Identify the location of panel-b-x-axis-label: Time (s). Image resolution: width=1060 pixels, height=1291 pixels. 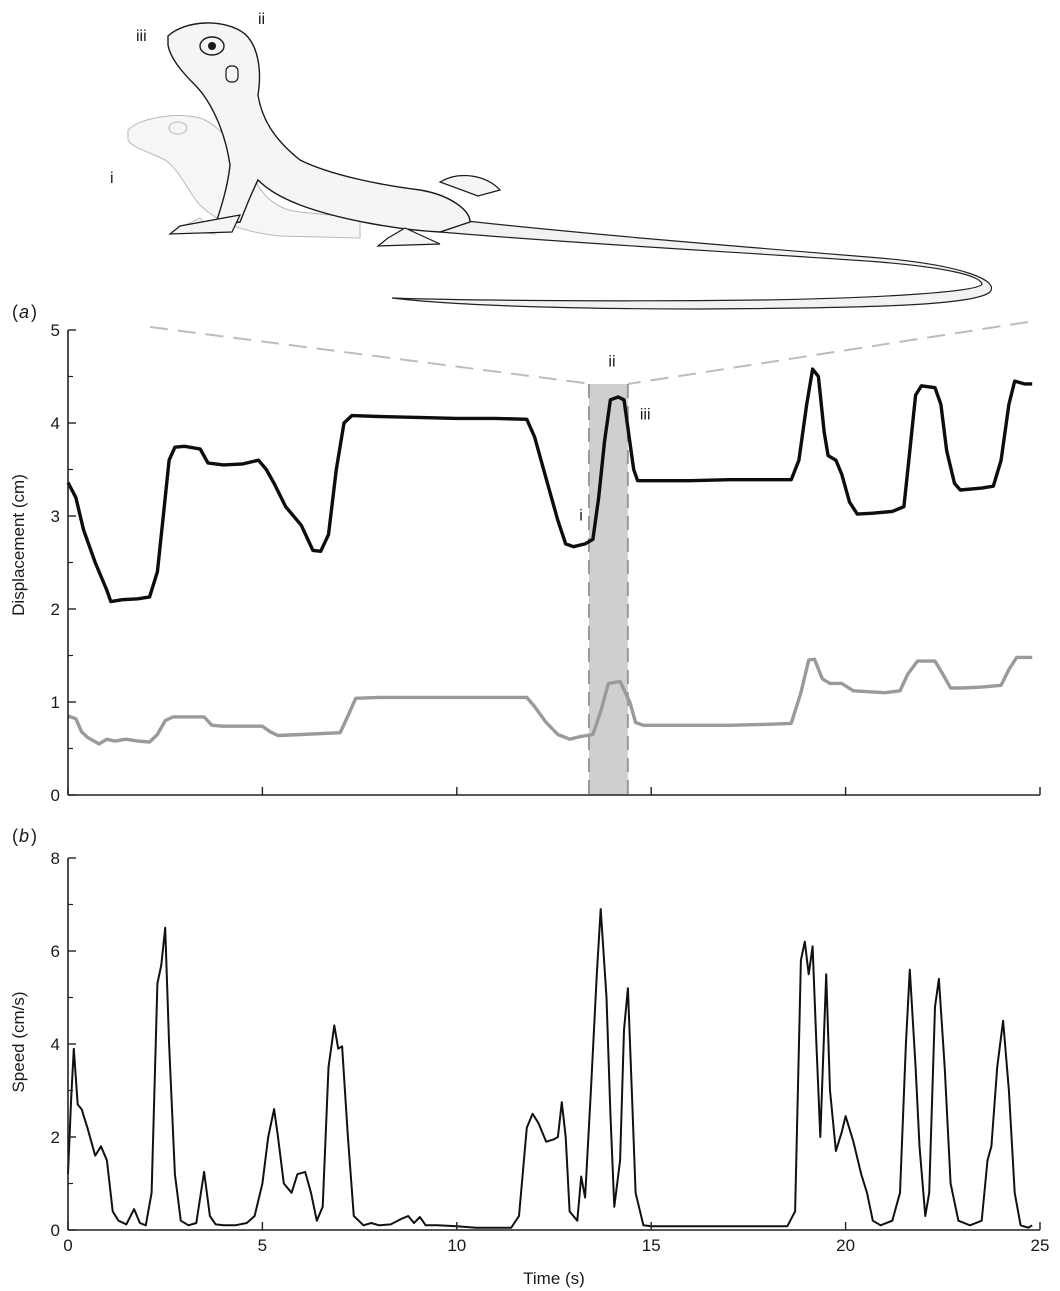
(554, 1278).